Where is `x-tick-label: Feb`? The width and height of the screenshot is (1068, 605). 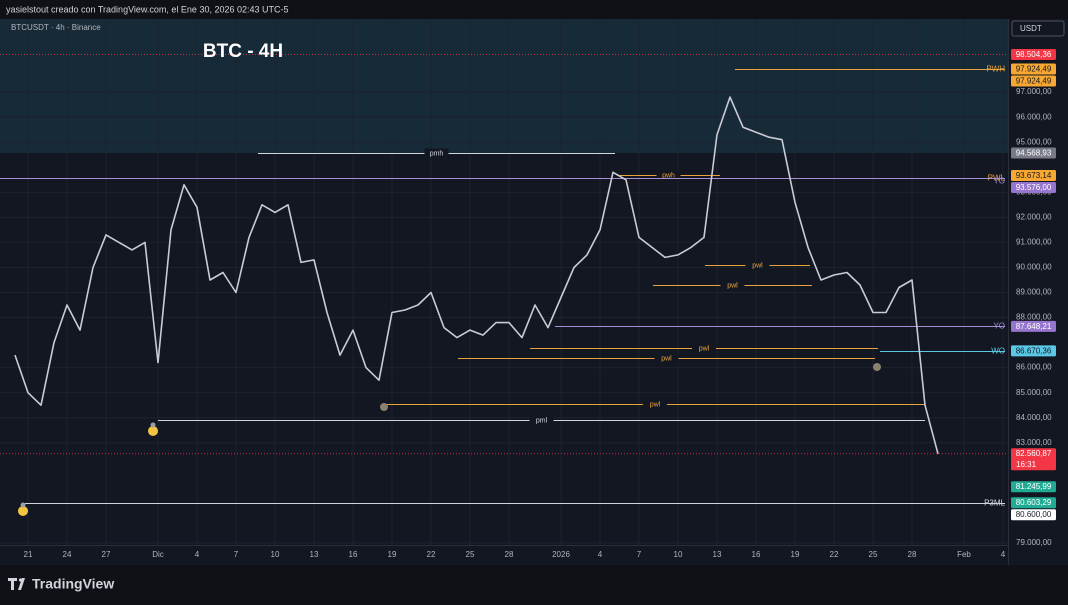 x-tick-label: Feb is located at coordinates (964, 554).